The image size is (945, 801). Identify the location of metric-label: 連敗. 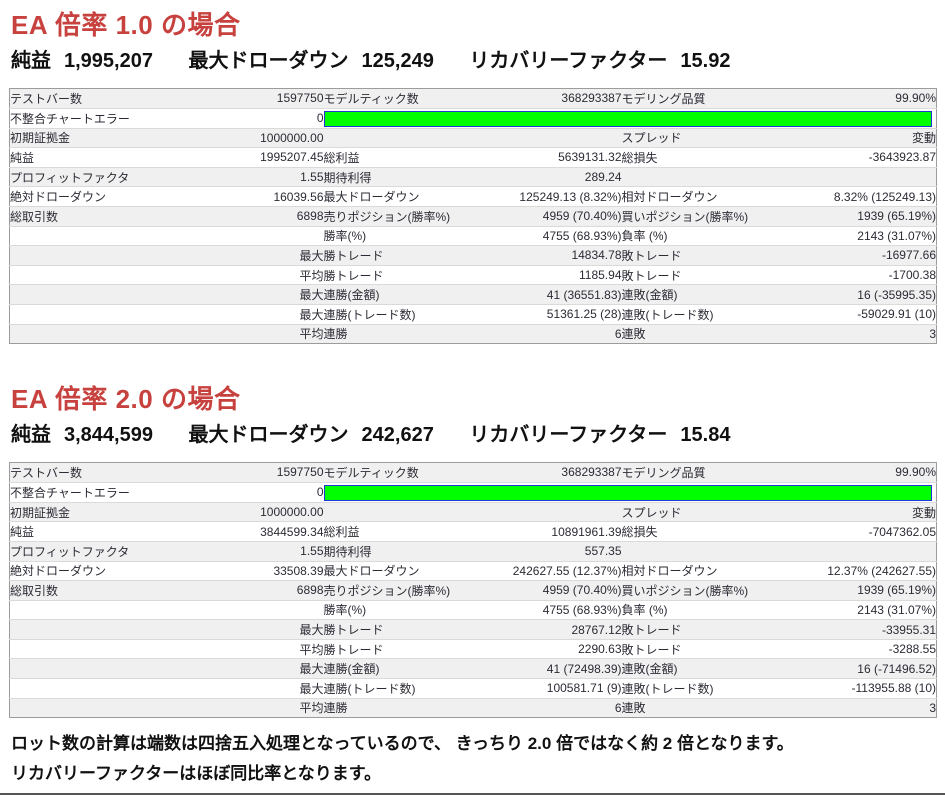
(701, 707).